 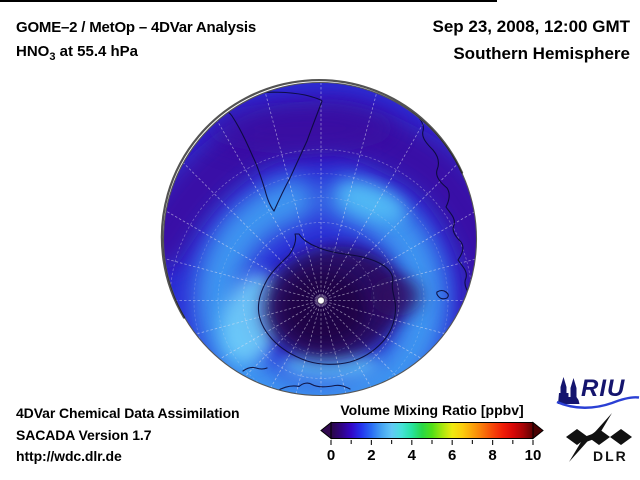 I want to click on footer-assimilation-label: 4DVar Chemical Data Assimilation, so click(x=128, y=413).